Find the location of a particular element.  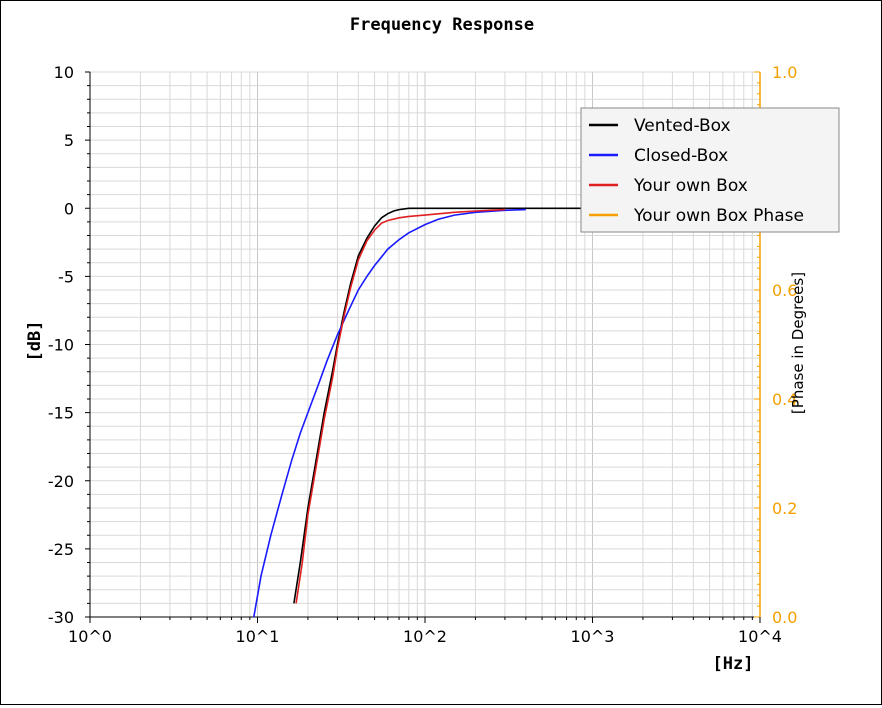

y2-axis-label: [Phase in Degrees] is located at coordinates (798, 343).